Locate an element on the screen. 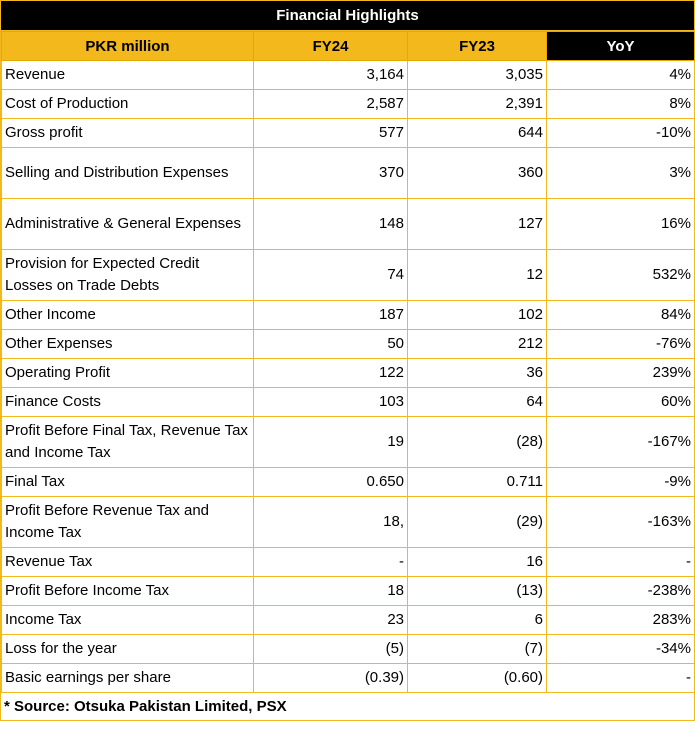 Image resolution: width=695 pixels, height=736 pixels. column-header-yoy: YoY is located at coordinates (620, 46).